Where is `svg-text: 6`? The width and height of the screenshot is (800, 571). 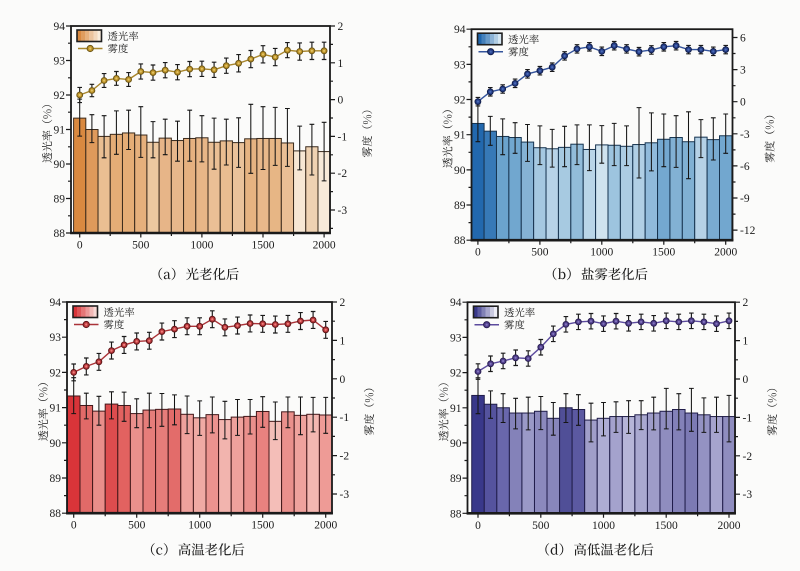
svg-text: 6 is located at coordinates (743, 39).